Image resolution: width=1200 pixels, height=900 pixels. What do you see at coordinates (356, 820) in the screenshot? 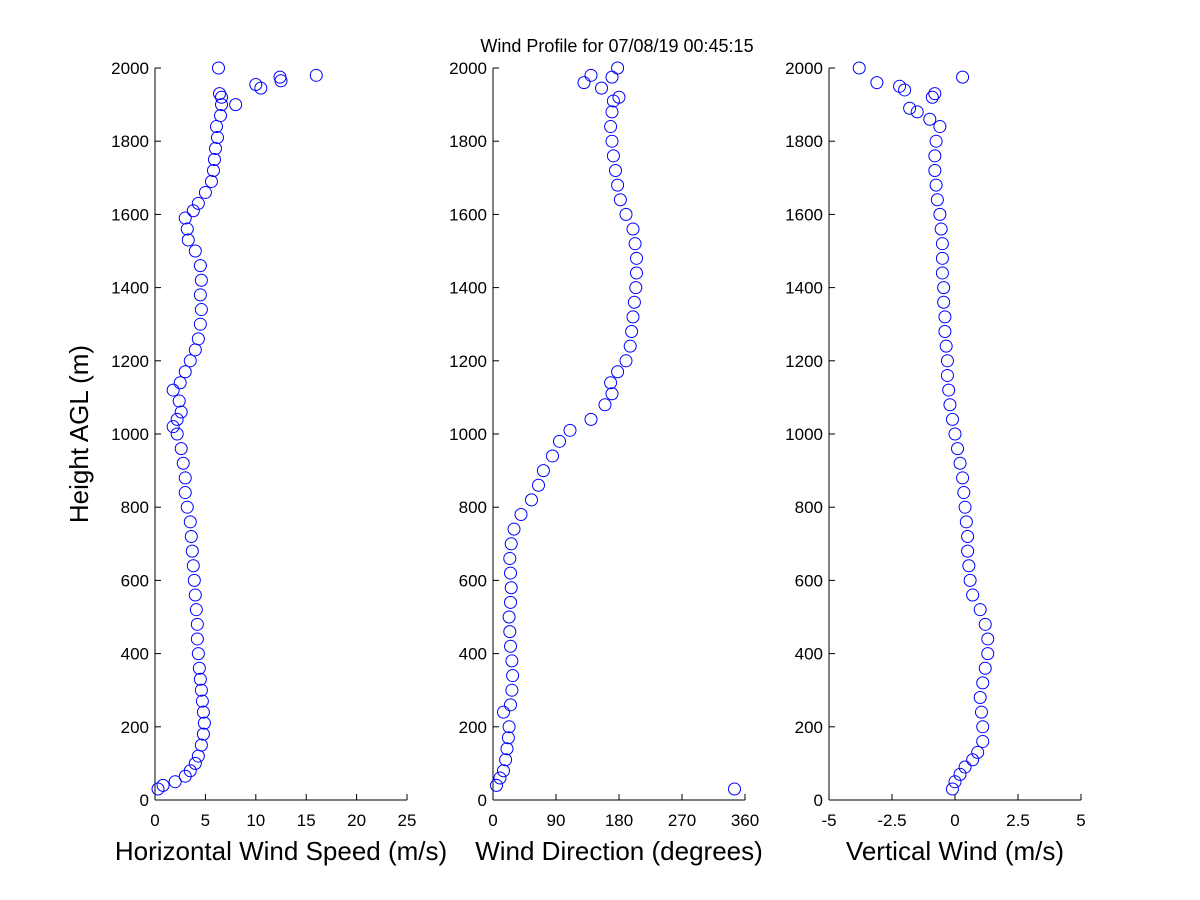
I see `x-tick-label: 20` at bounding box center [356, 820].